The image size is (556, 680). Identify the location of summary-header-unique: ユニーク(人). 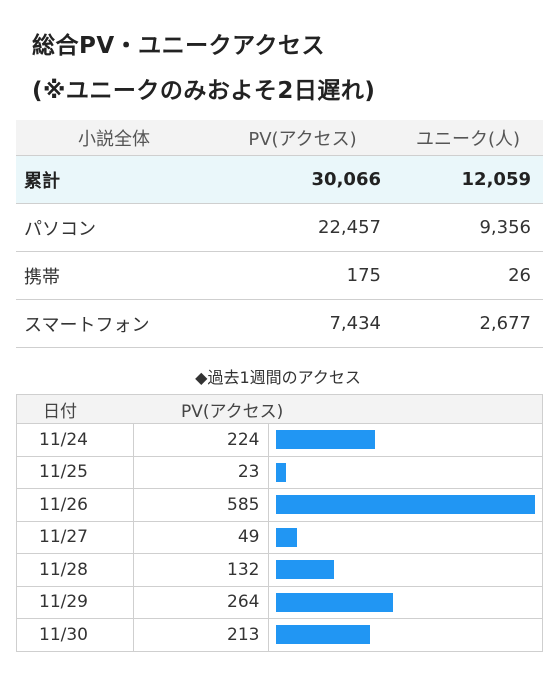
(468, 138).